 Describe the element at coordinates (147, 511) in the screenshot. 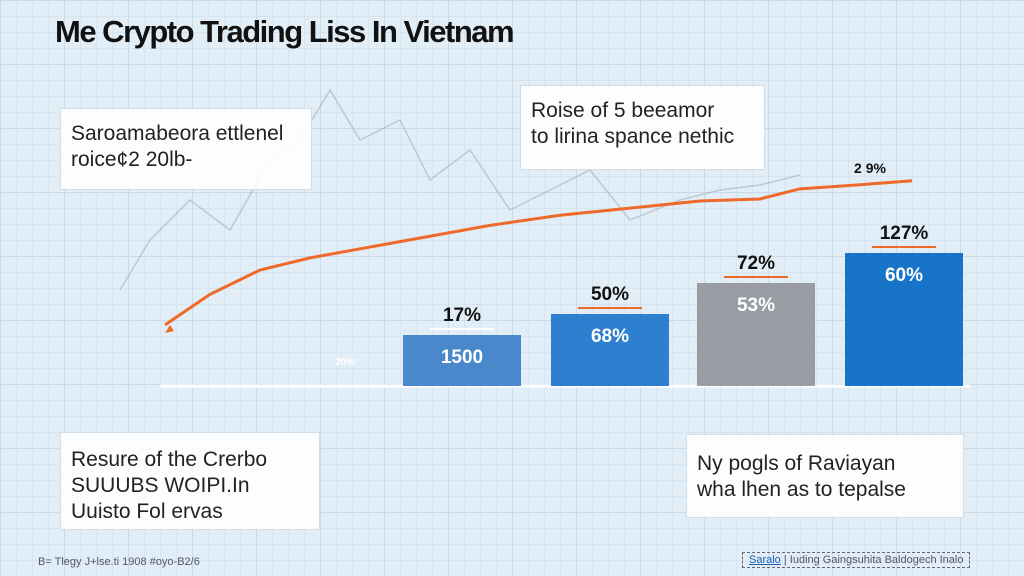

I see `annotation-line: Uuisto Fol ervas` at that location.